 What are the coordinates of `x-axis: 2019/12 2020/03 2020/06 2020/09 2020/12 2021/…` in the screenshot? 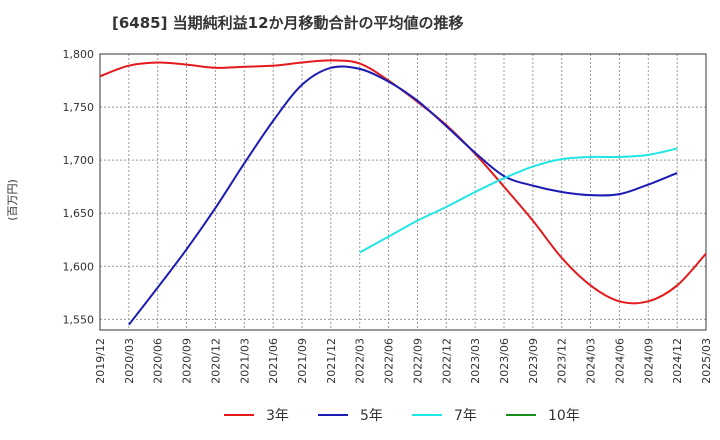 It's located at (403, 361).